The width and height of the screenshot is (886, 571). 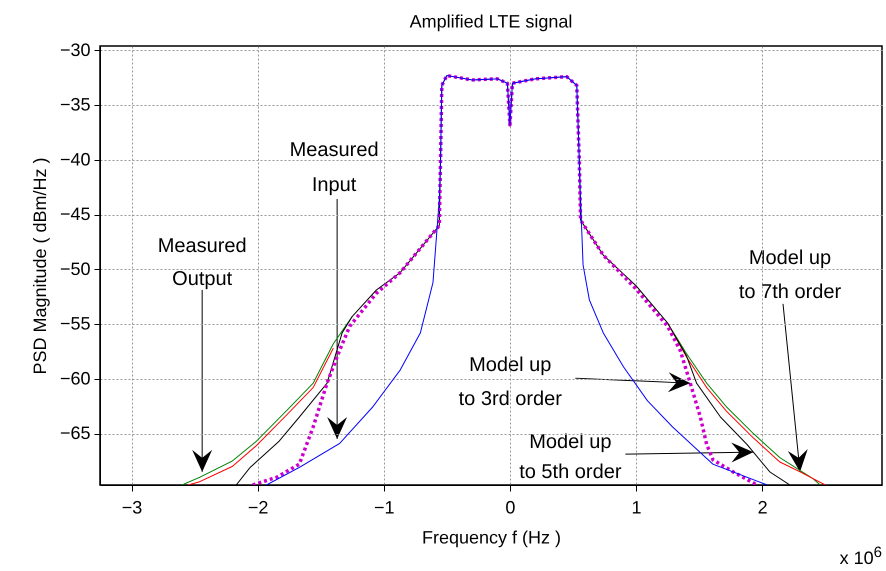 What do you see at coordinates (75, 378) in the screenshot?
I see `y-tick-label: −60` at bounding box center [75, 378].